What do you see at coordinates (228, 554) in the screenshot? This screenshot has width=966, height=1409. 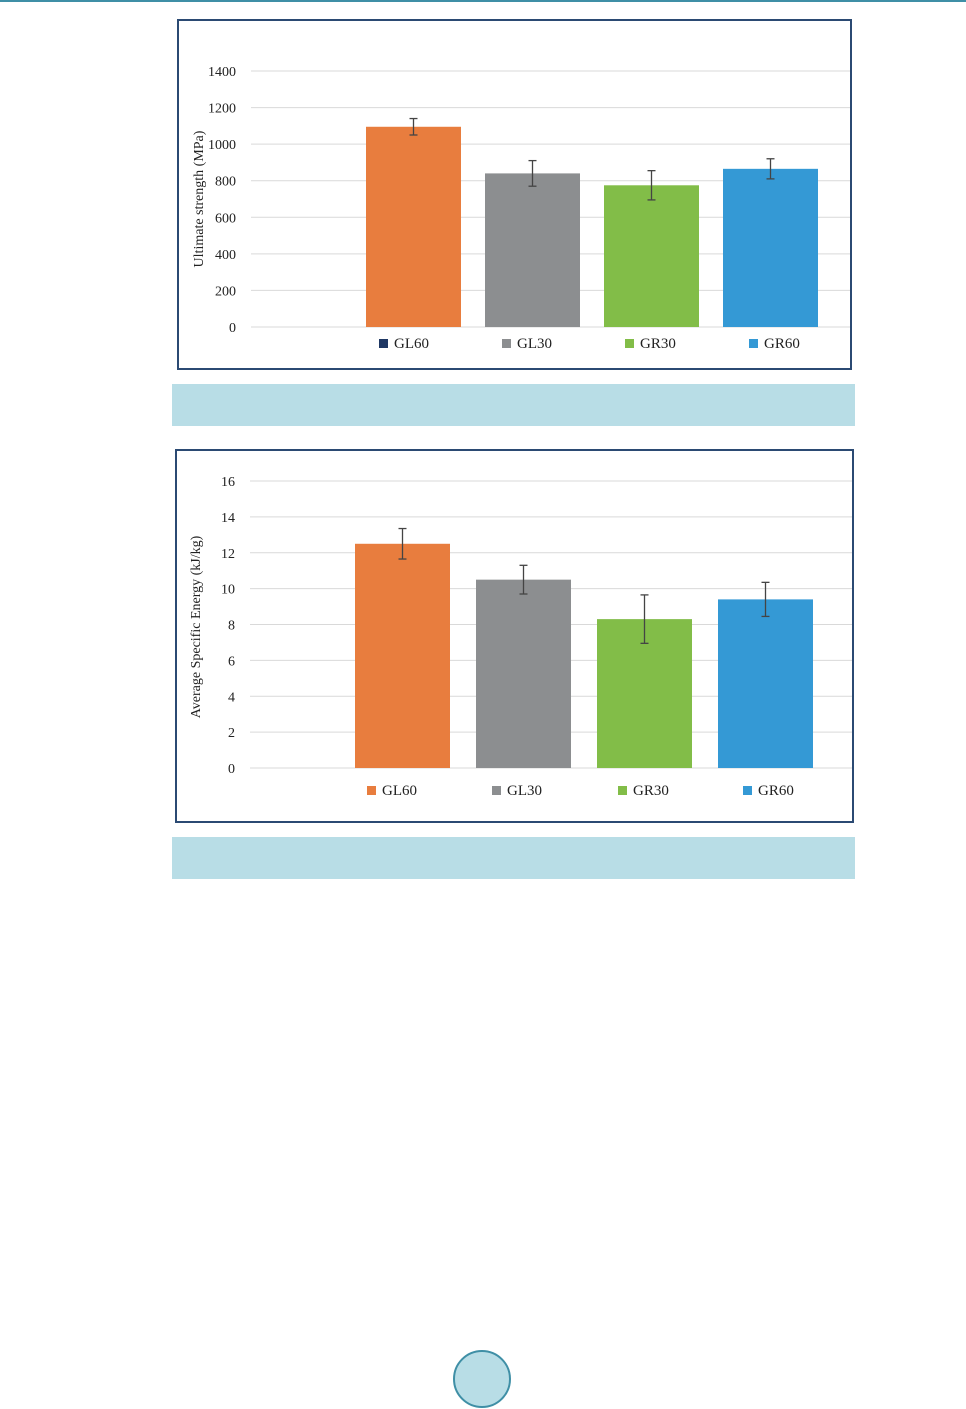 I see `y-tick-label: 12` at bounding box center [228, 554].